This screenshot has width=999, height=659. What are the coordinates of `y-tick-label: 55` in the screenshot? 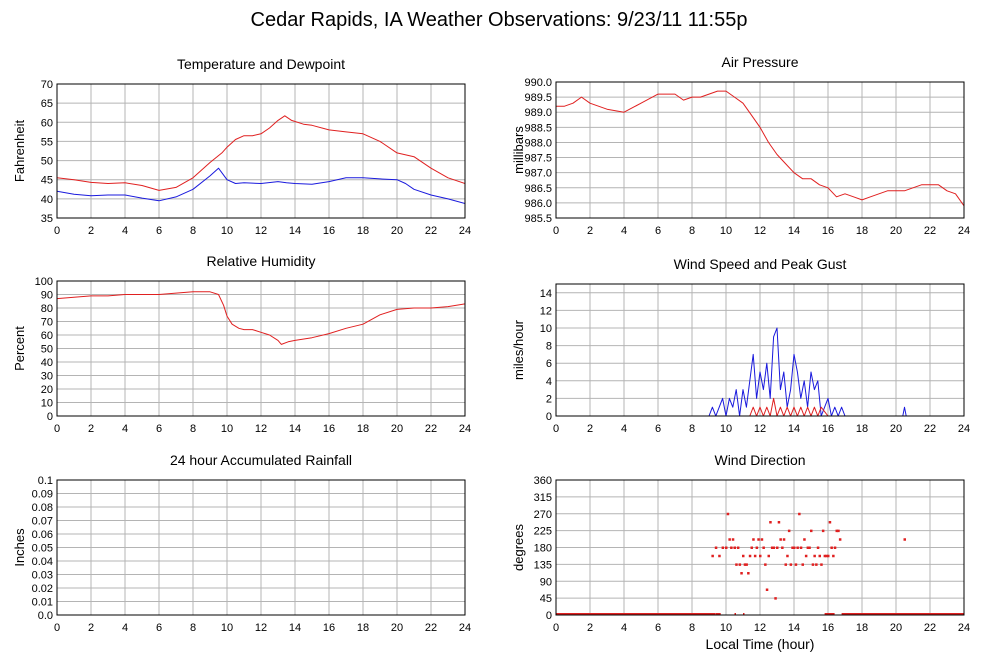 It's located at (47, 142).